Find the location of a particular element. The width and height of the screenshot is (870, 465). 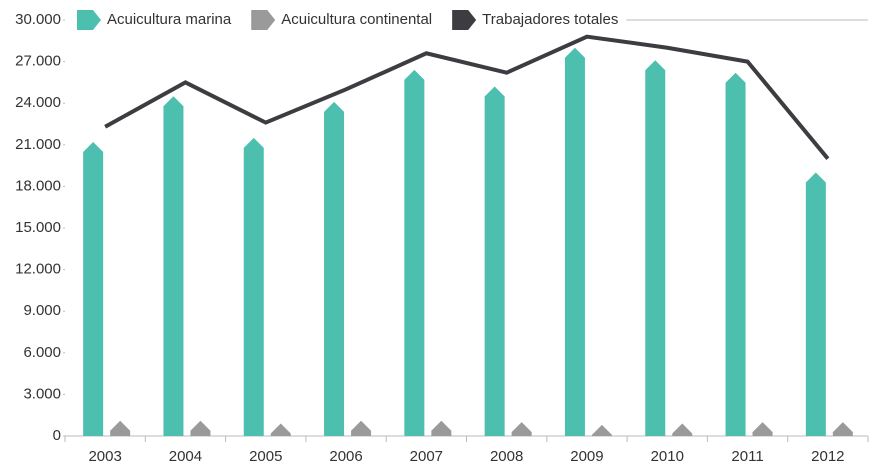

y-tick-label: 3.000 is located at coordinates (42, 393).